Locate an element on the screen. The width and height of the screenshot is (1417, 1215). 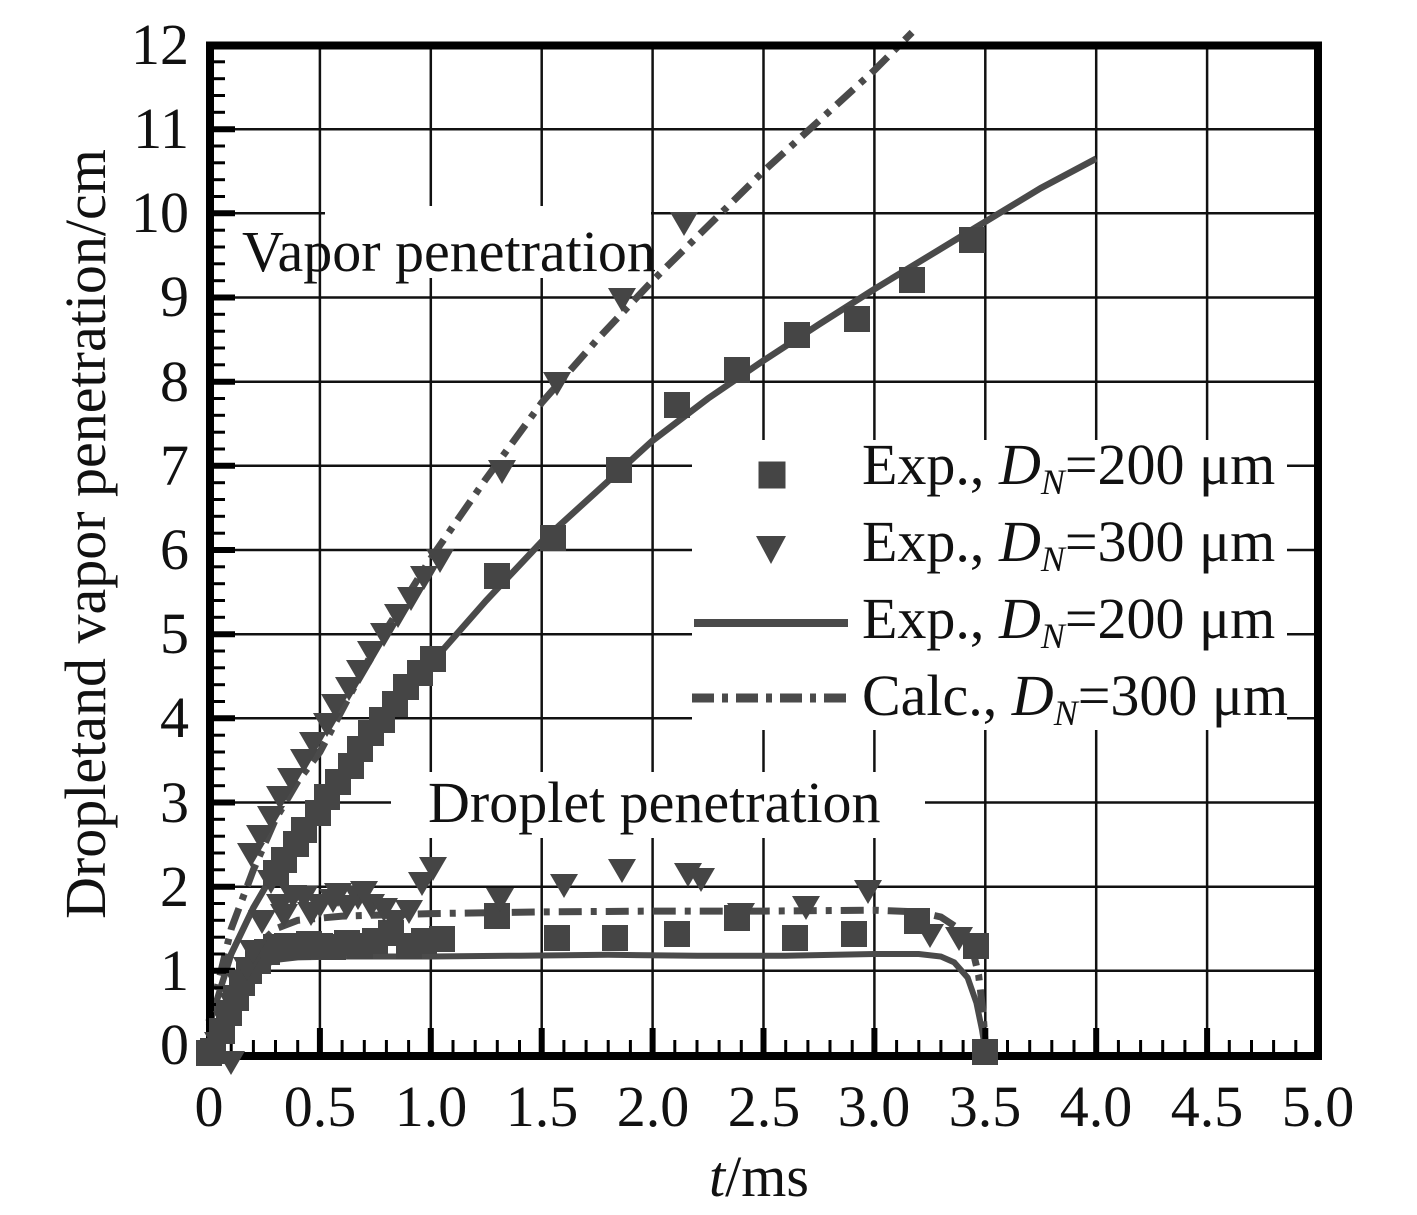
svg-text: 1.0 is located at coordinates (431, 1106).